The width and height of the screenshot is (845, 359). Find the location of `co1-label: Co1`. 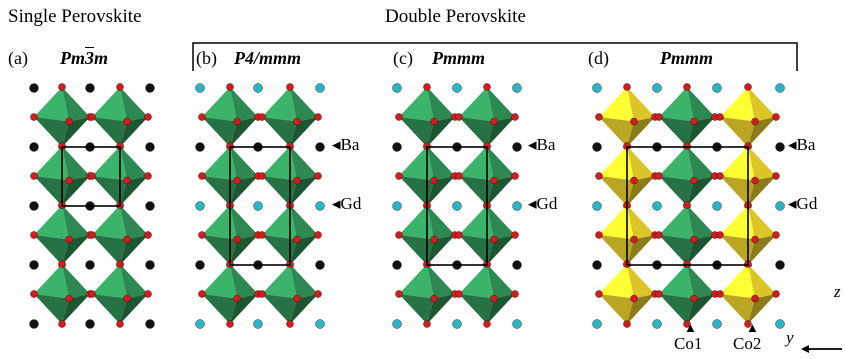

co1-label: Co1 is located at coordinates (688, 343).